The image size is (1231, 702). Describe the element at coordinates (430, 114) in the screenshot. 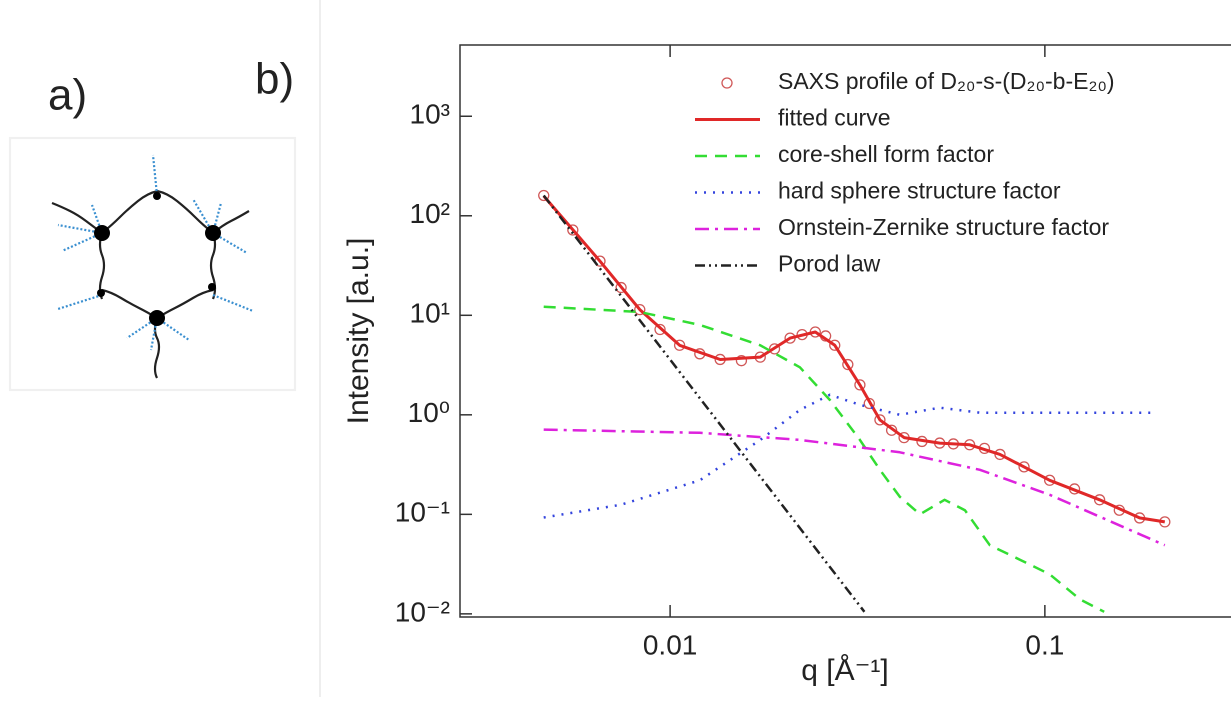

I see `y-tick-label: 10³` at that location.